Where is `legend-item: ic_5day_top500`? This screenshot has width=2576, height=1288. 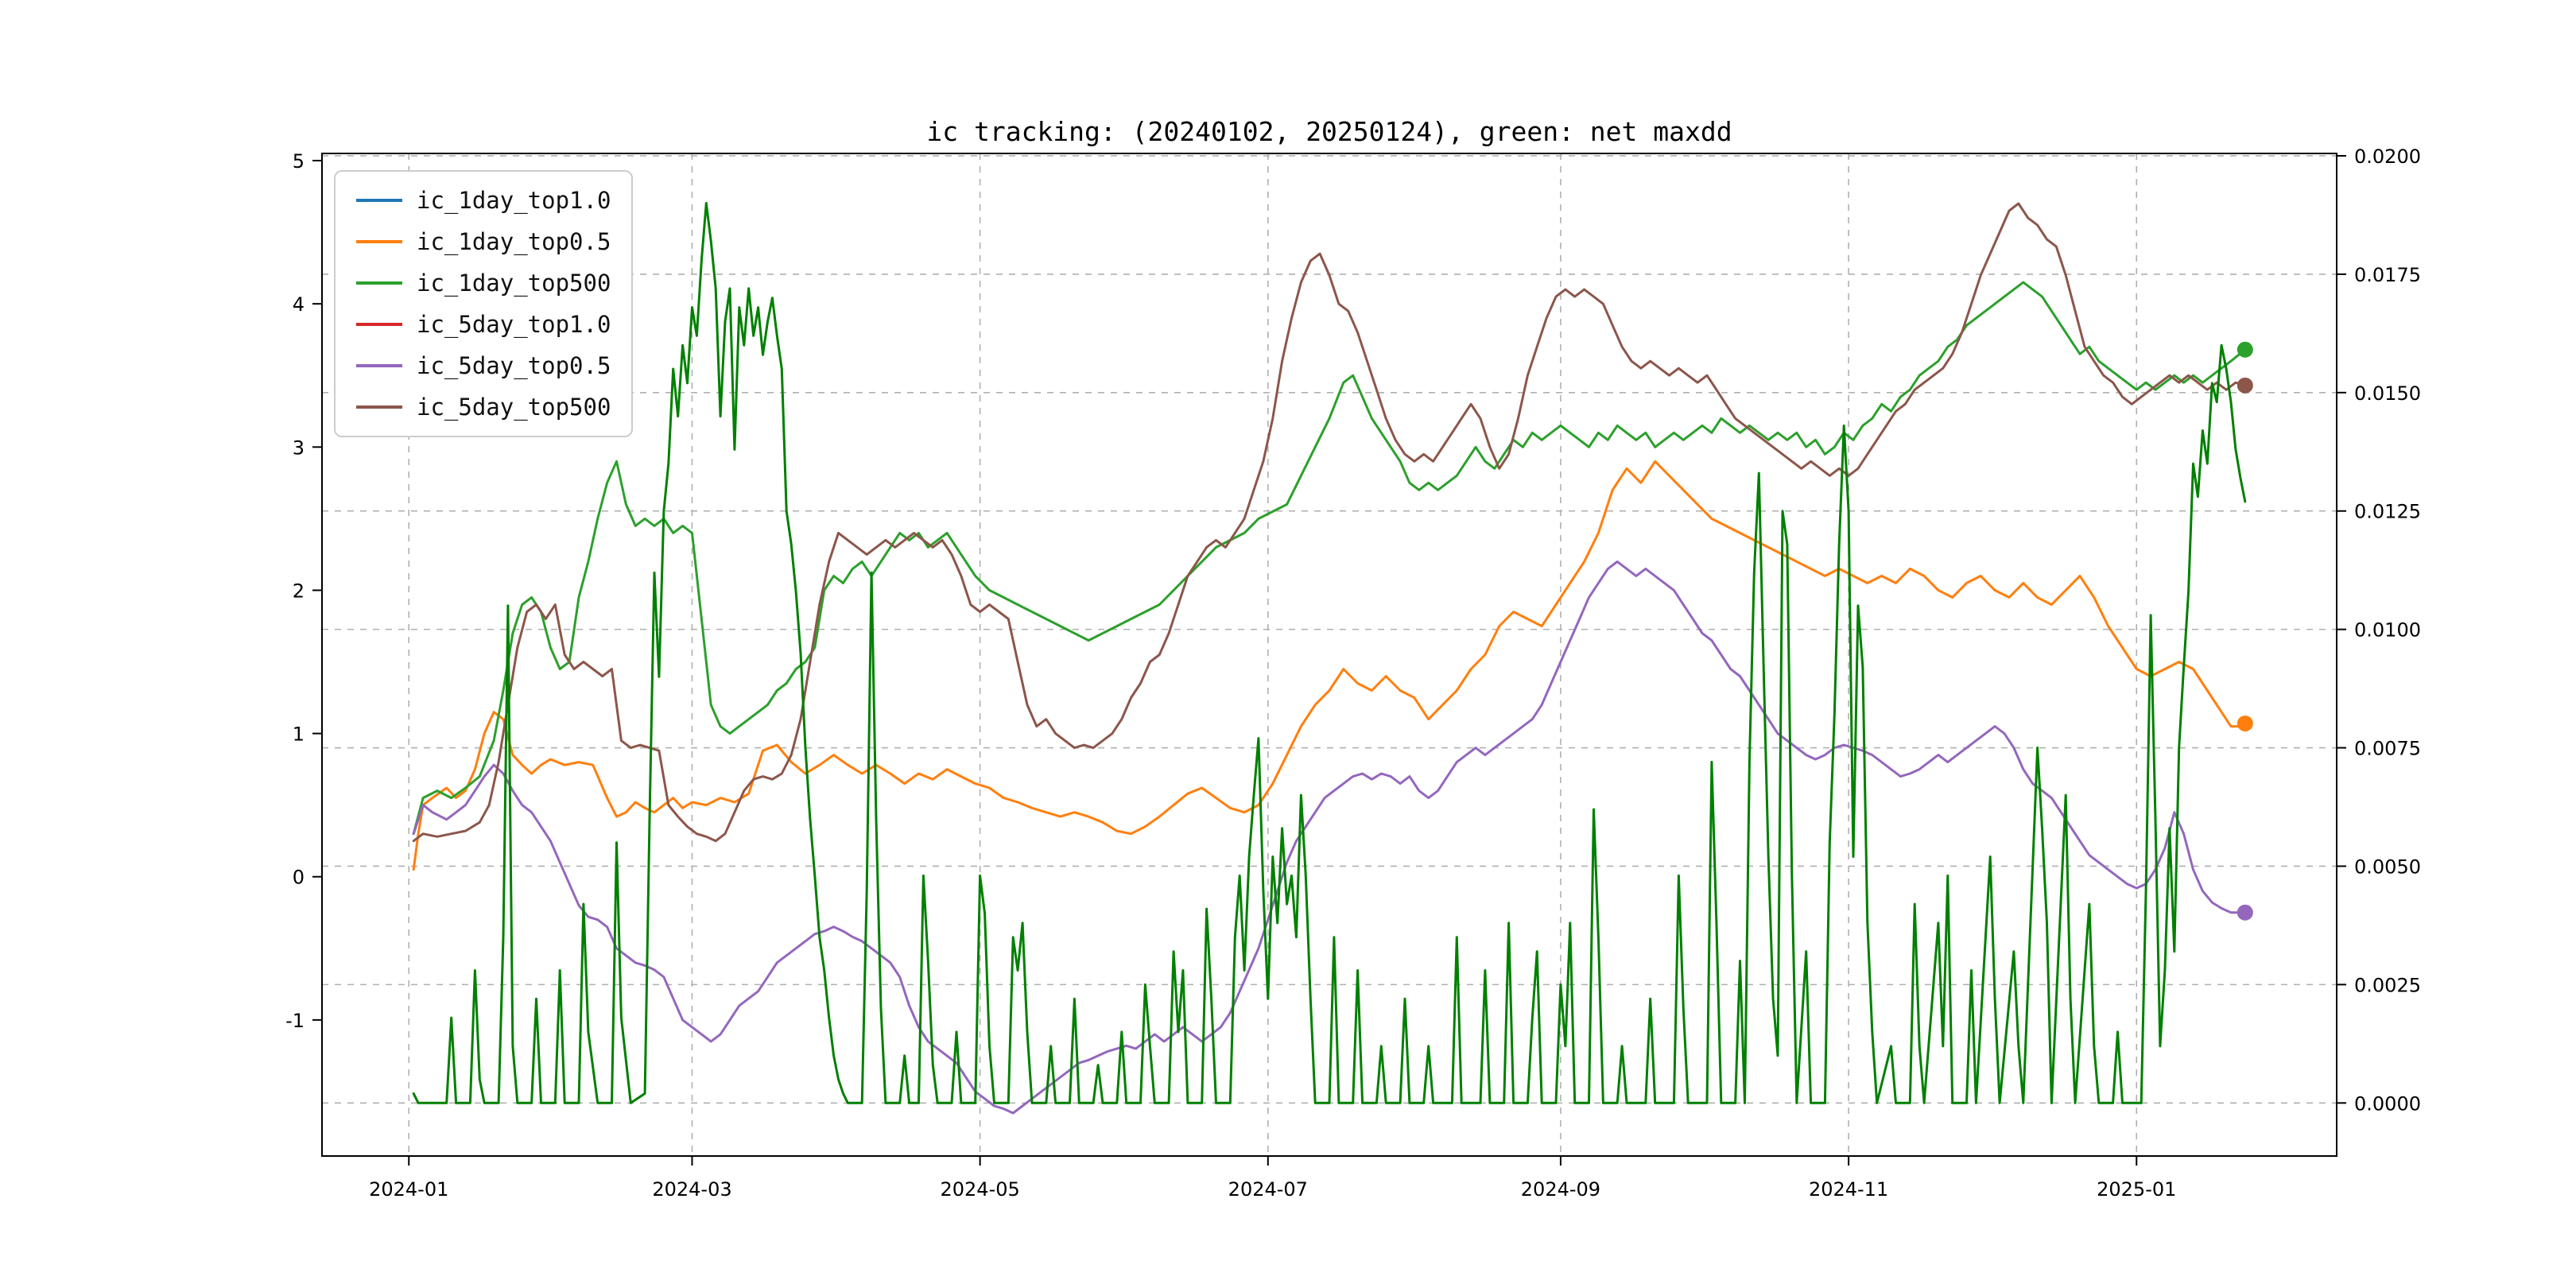
legend-item: ic_5day_top500 is located at coordinates (483, 407).